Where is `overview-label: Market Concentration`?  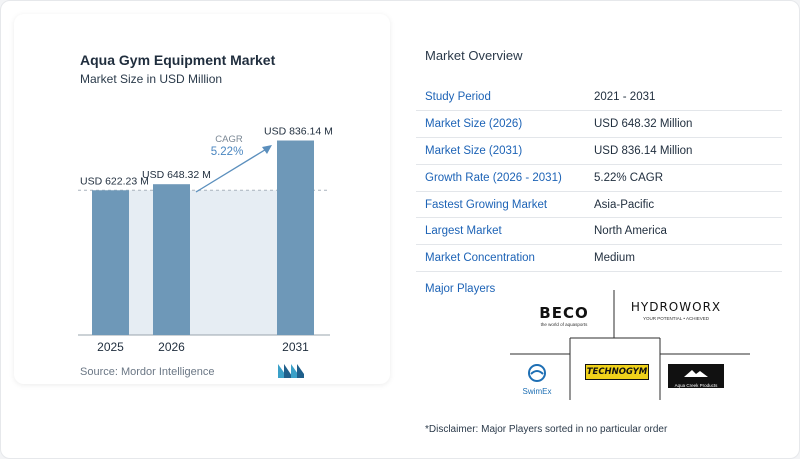 overview-label: Market Concentration is located at coordinates (501, 258).